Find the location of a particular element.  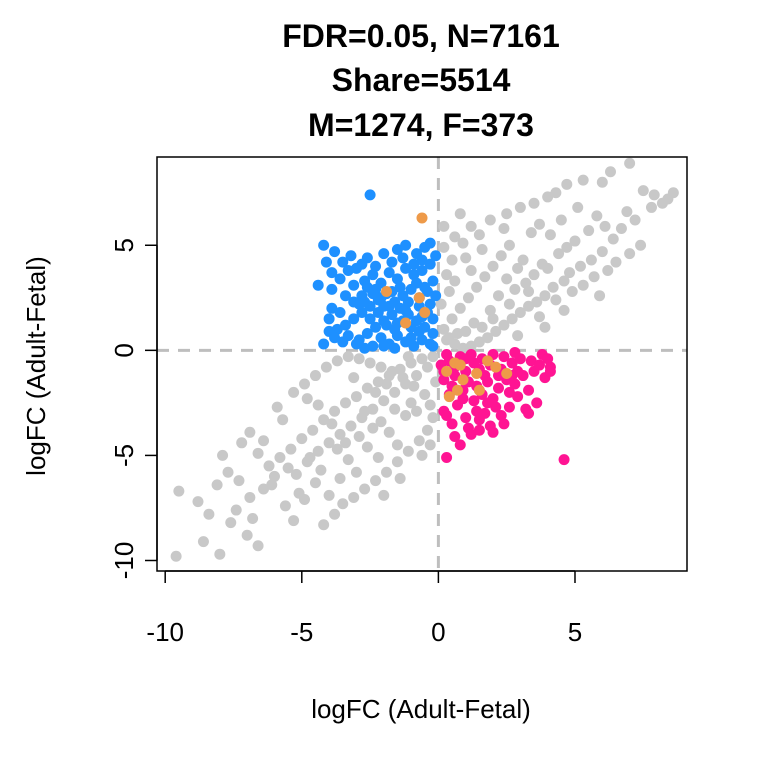

x-axis-label: logFC (Adult-Fetal) is located at coordinates (421, 709).